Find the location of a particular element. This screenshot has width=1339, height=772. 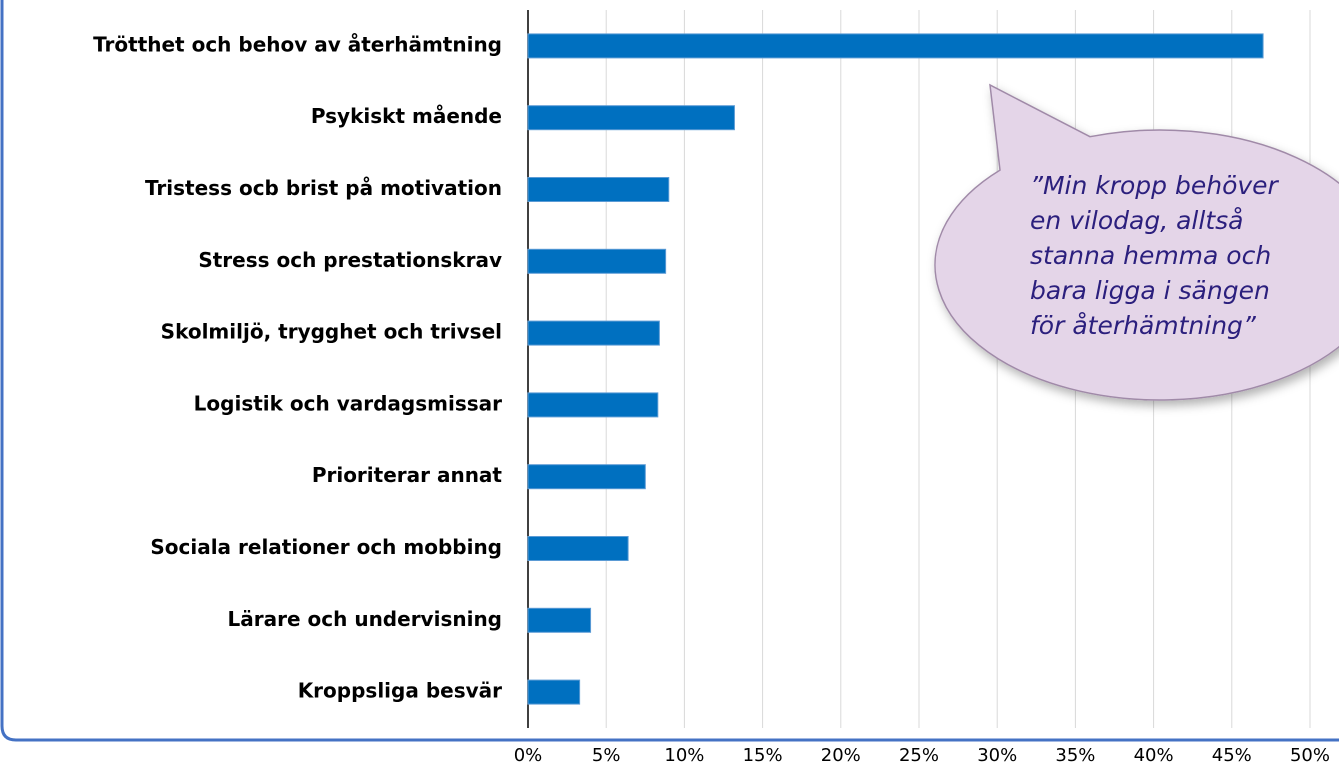

callout-line: för återhämtning” is located at coordinates (1143, 325).